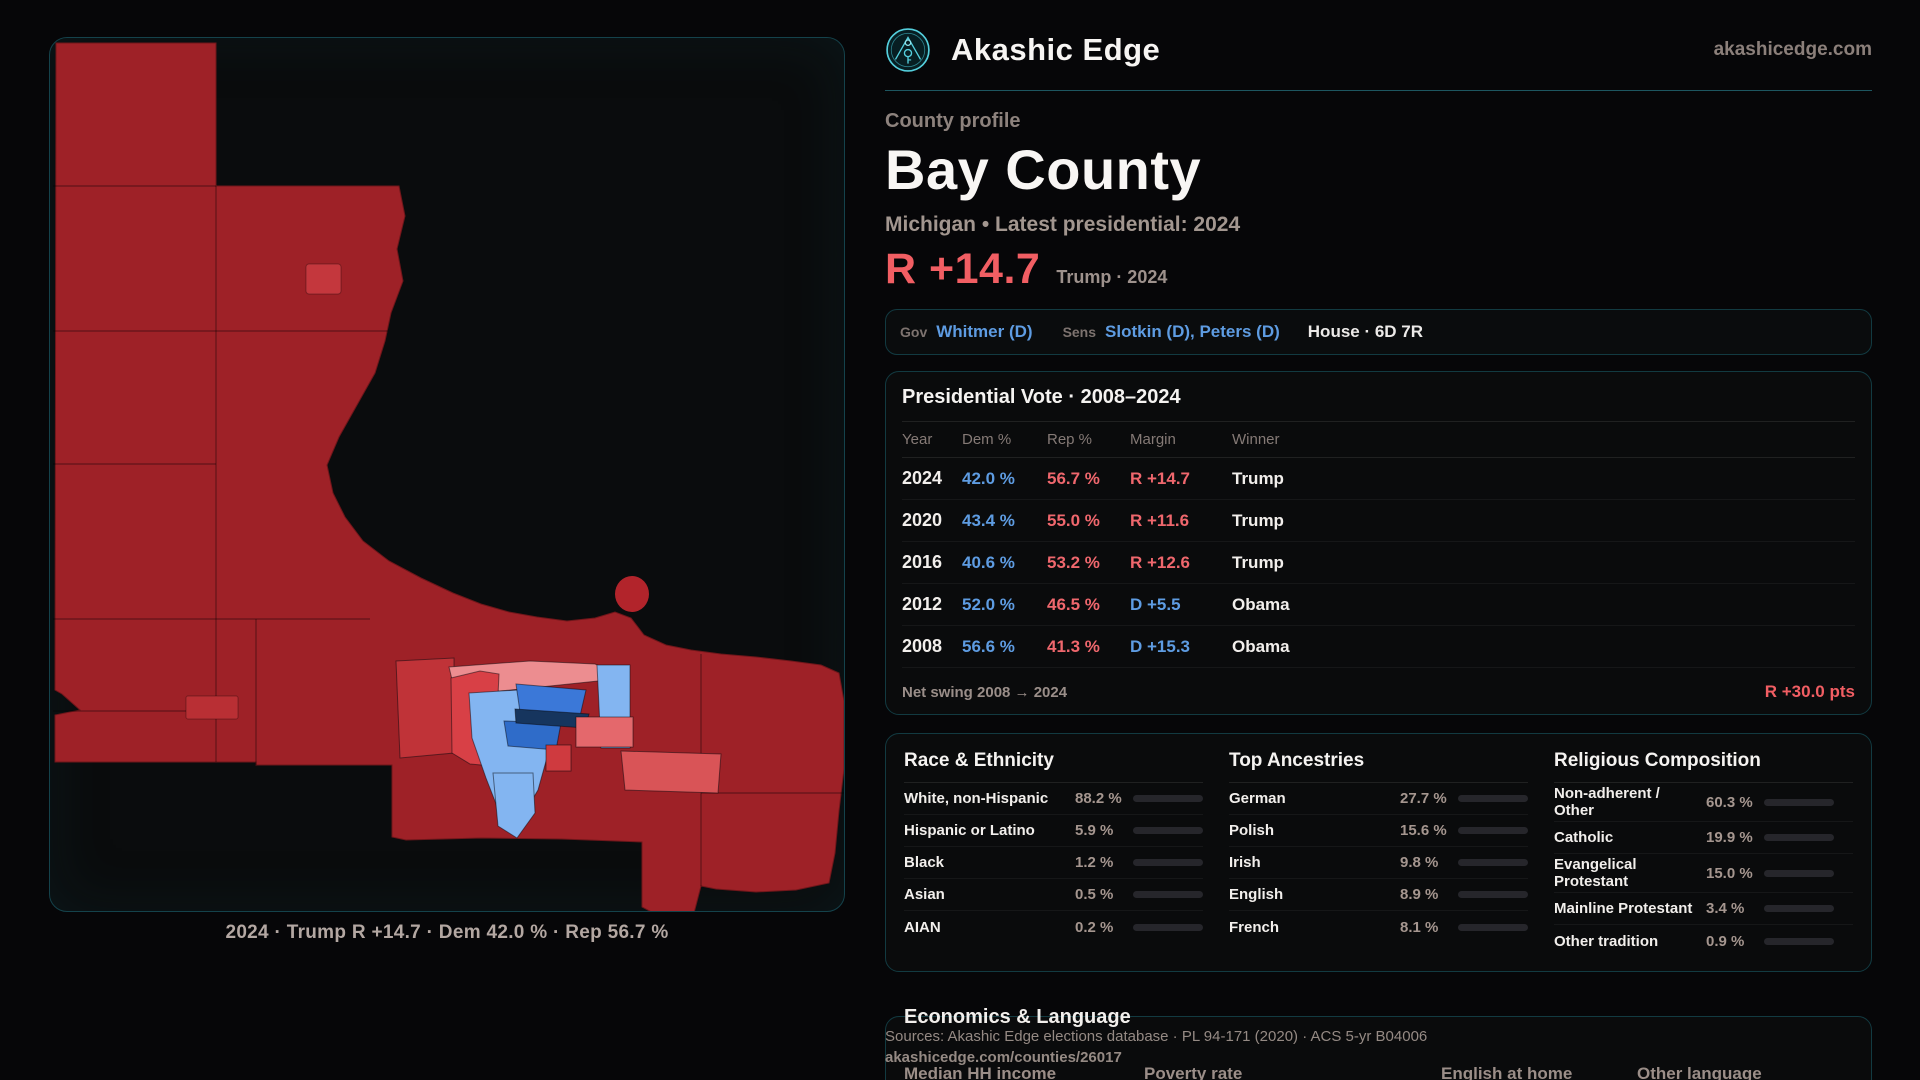 The width and height of the screenshot is (1920, 1080). Describe the element at coordinates (987, 439) in the screenshot. I see `col-dem: Dem %` at that location.